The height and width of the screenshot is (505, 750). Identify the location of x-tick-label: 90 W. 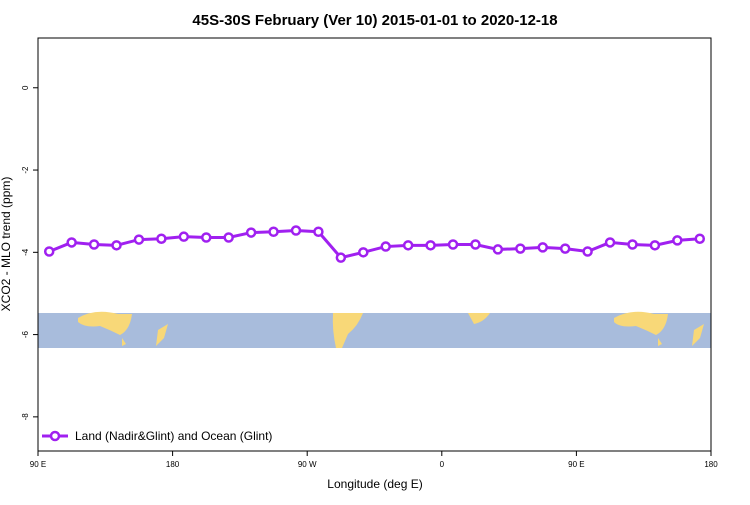
(307, 464).